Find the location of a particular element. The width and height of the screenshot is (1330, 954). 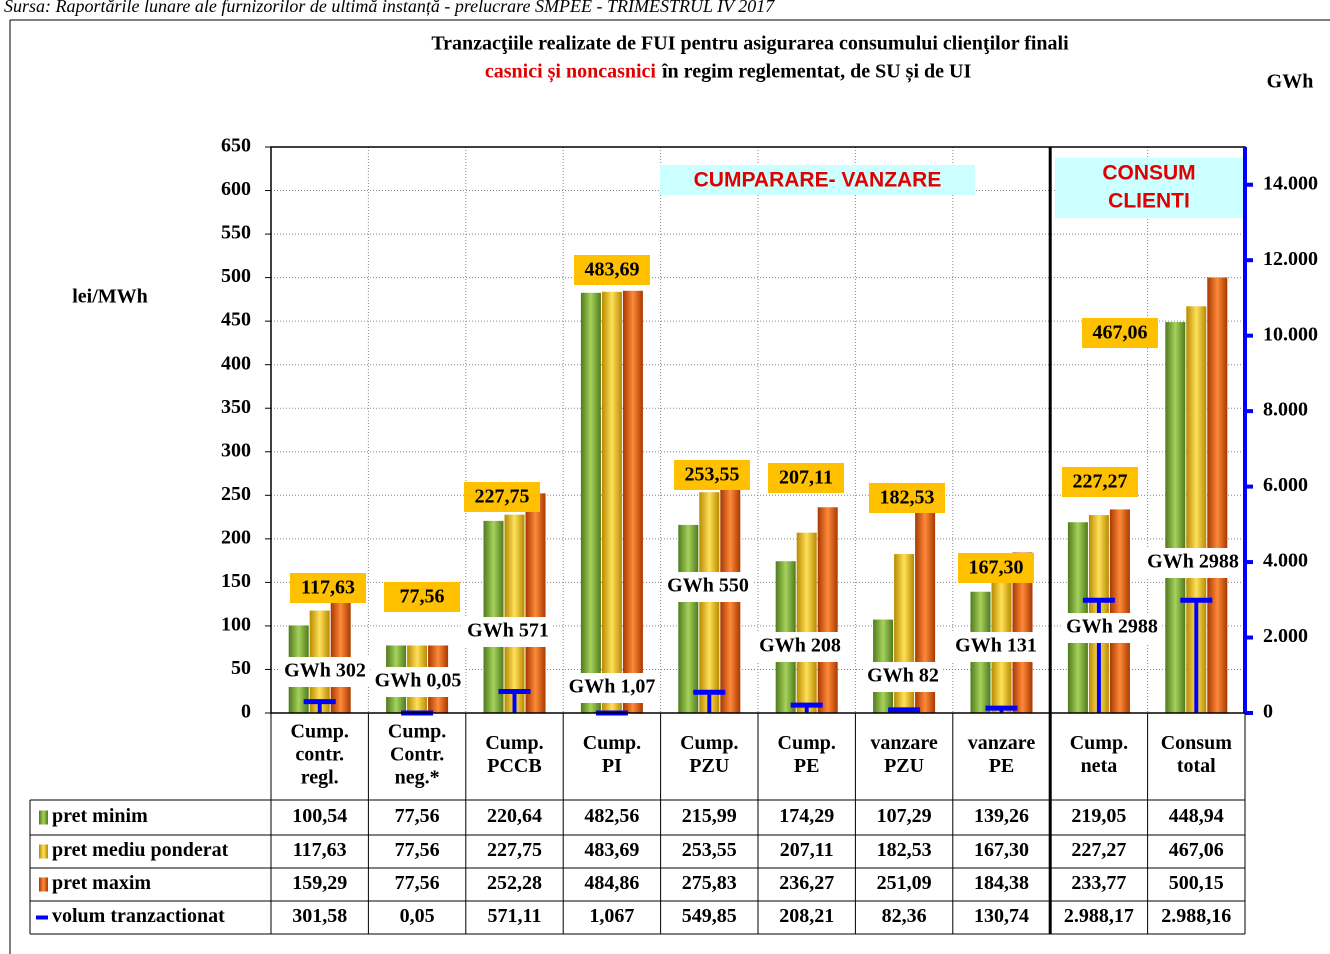

x-tick-label: regl. is located at coordinates (320, 778).